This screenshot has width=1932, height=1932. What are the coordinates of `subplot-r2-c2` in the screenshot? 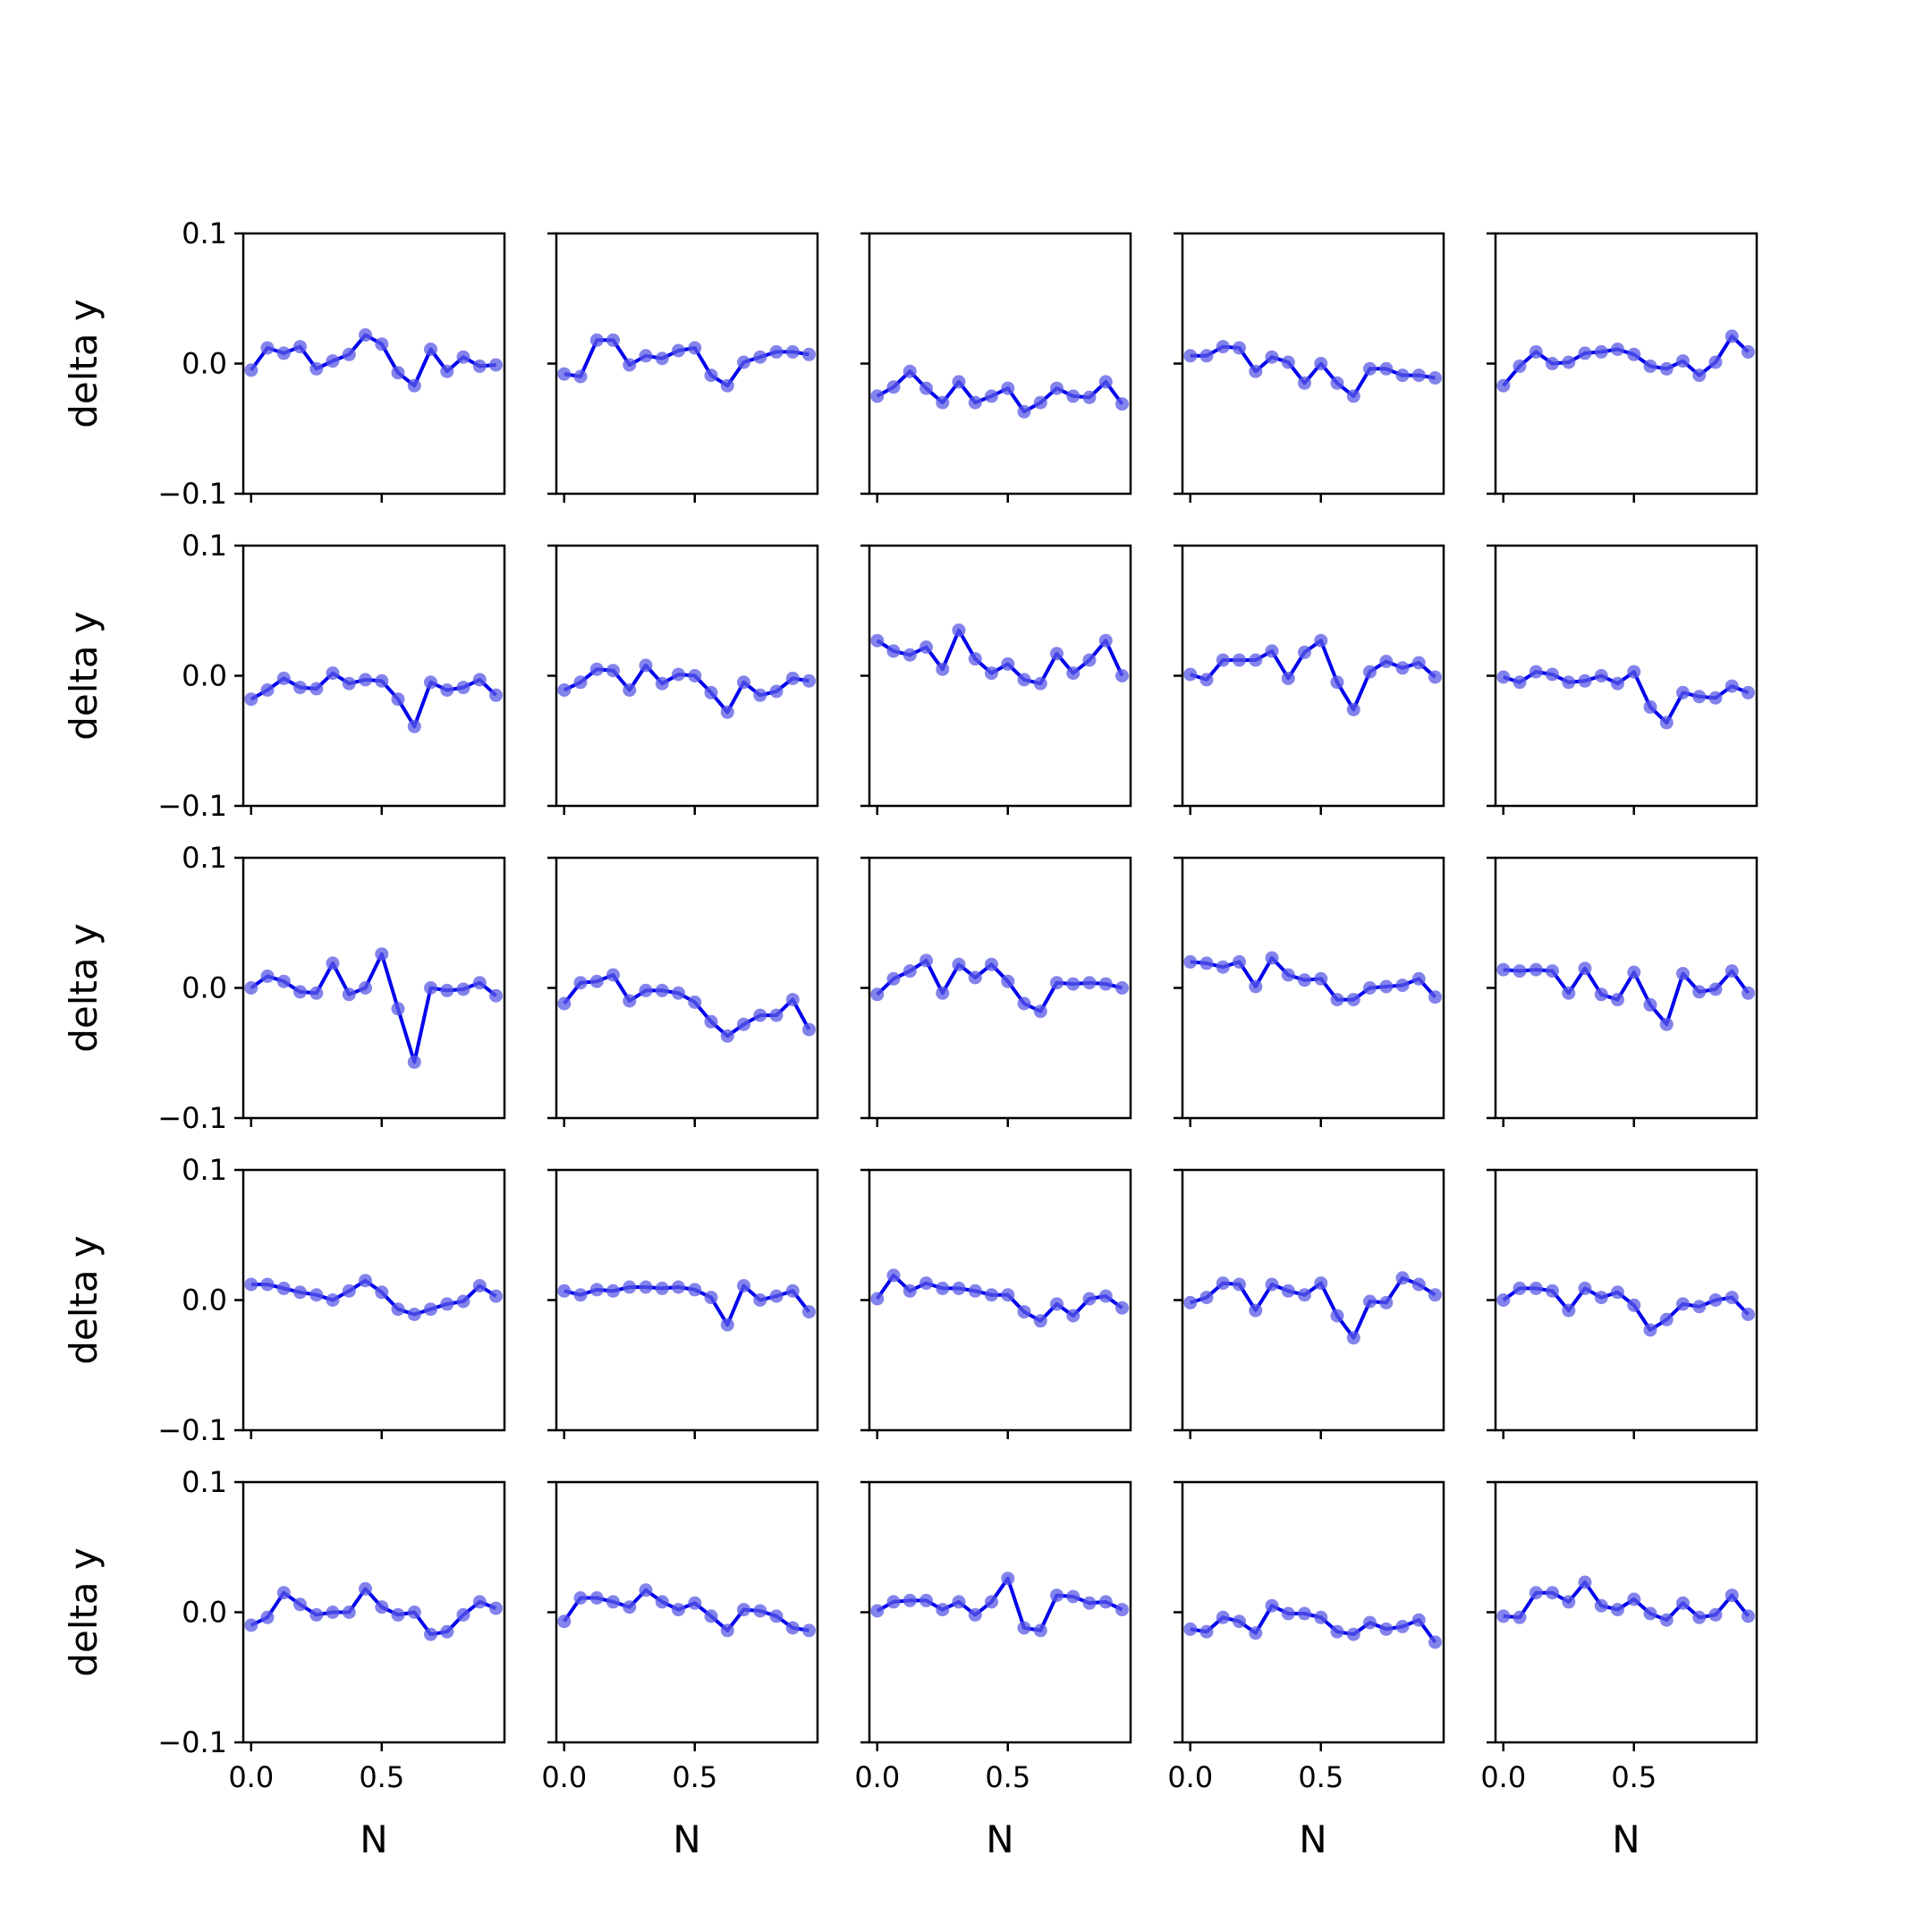 It's located at (683, 679).